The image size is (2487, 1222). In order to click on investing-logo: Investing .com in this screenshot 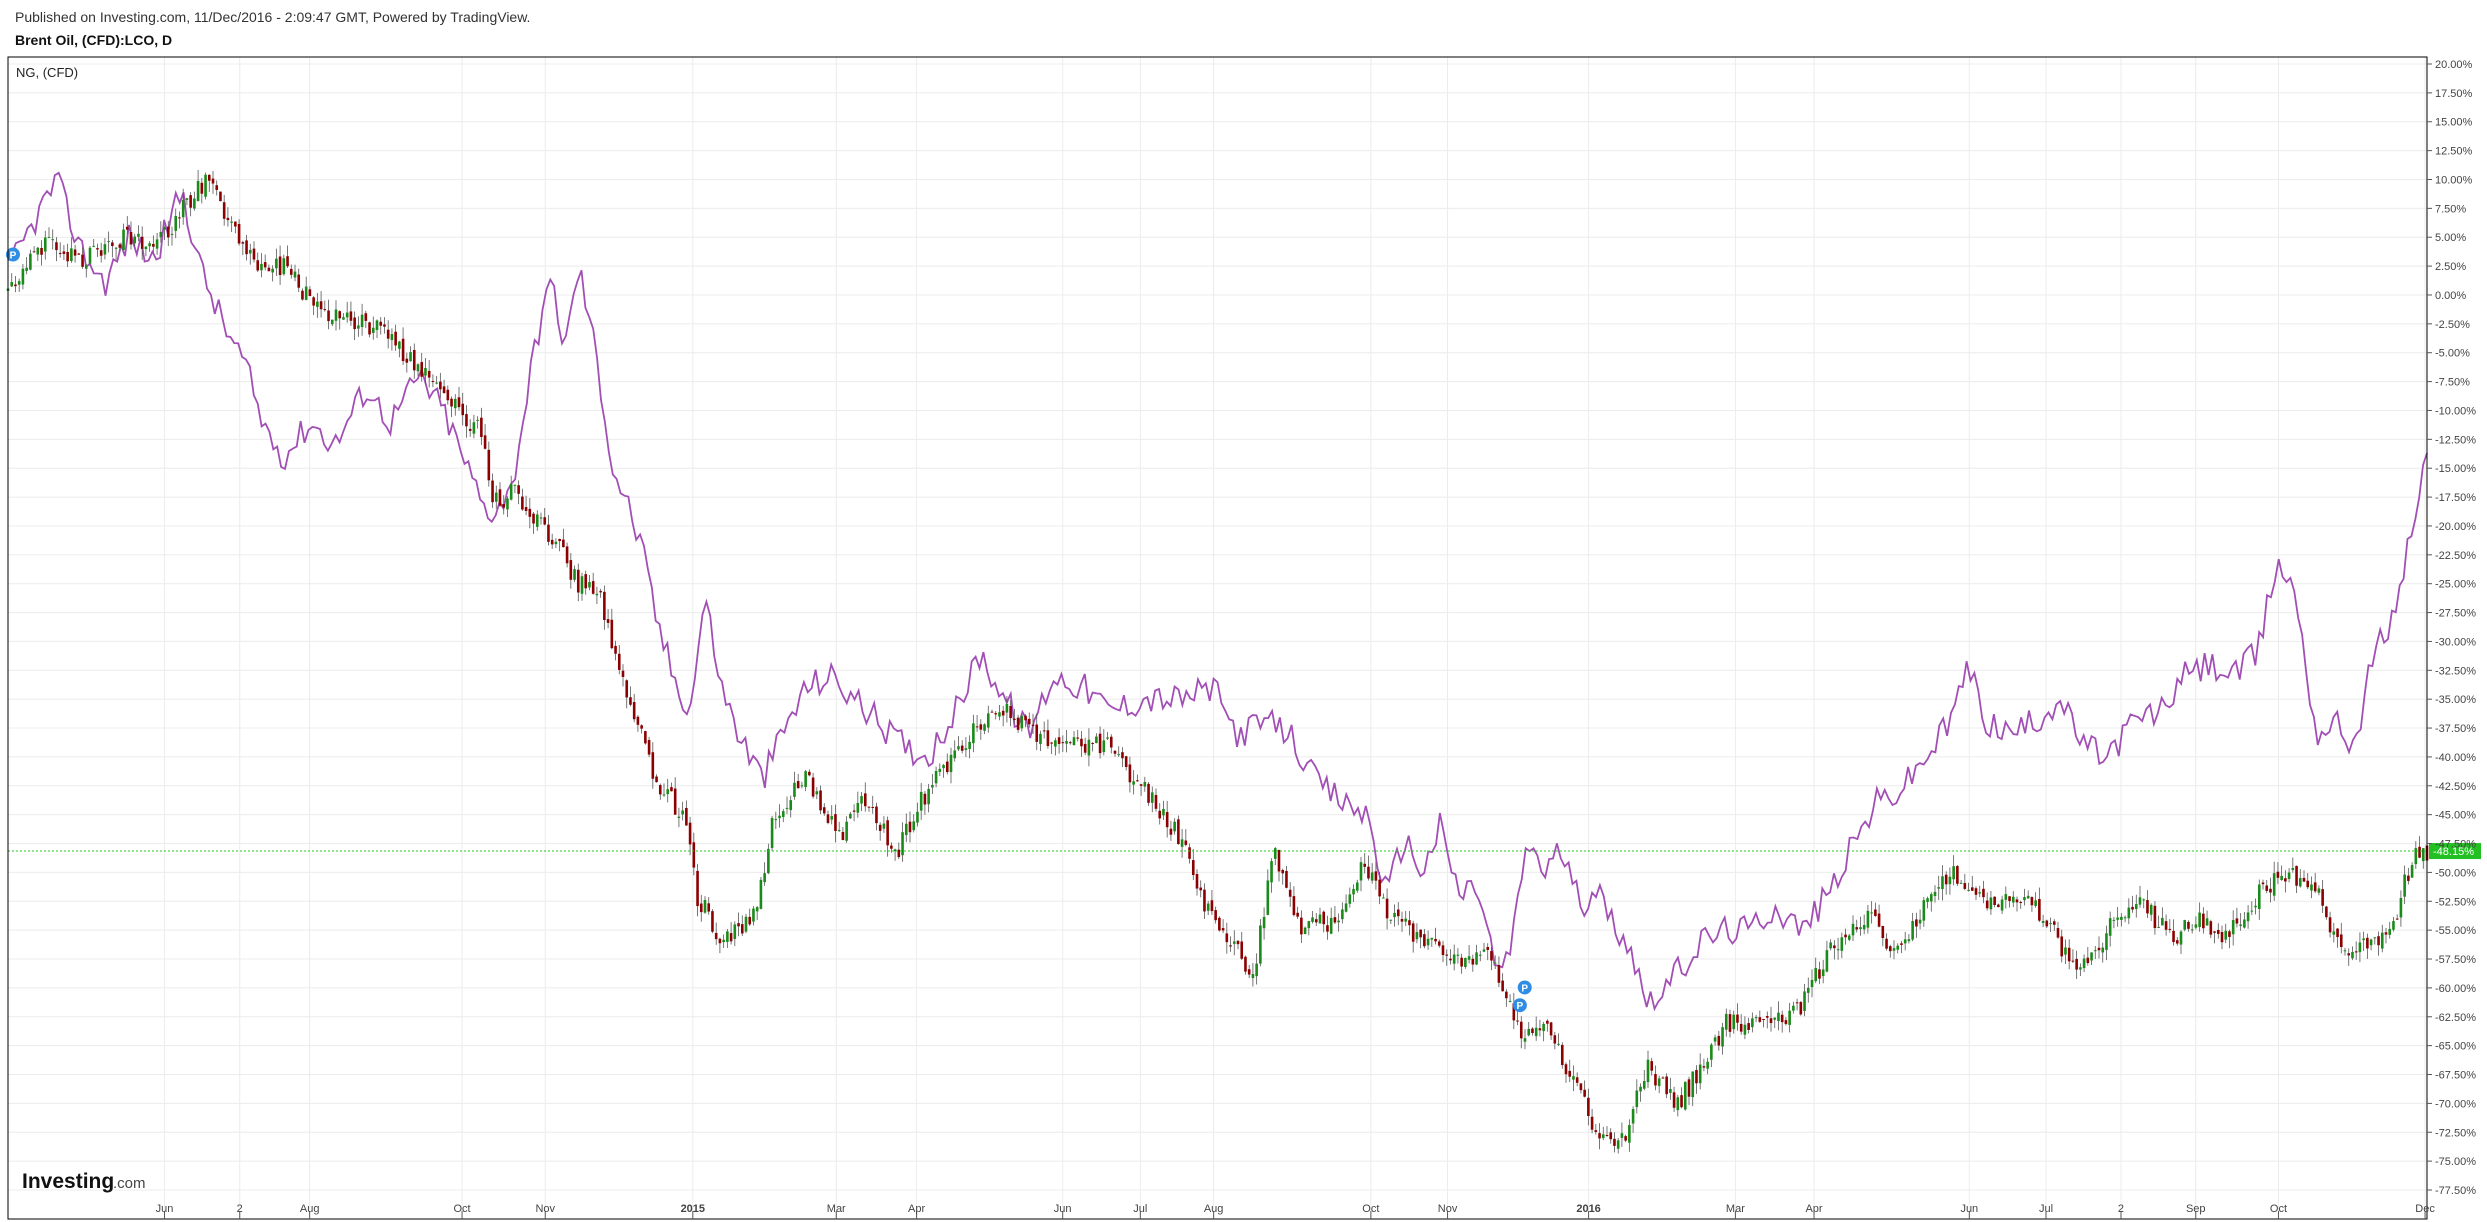, I will do `click(84, 1181)`.